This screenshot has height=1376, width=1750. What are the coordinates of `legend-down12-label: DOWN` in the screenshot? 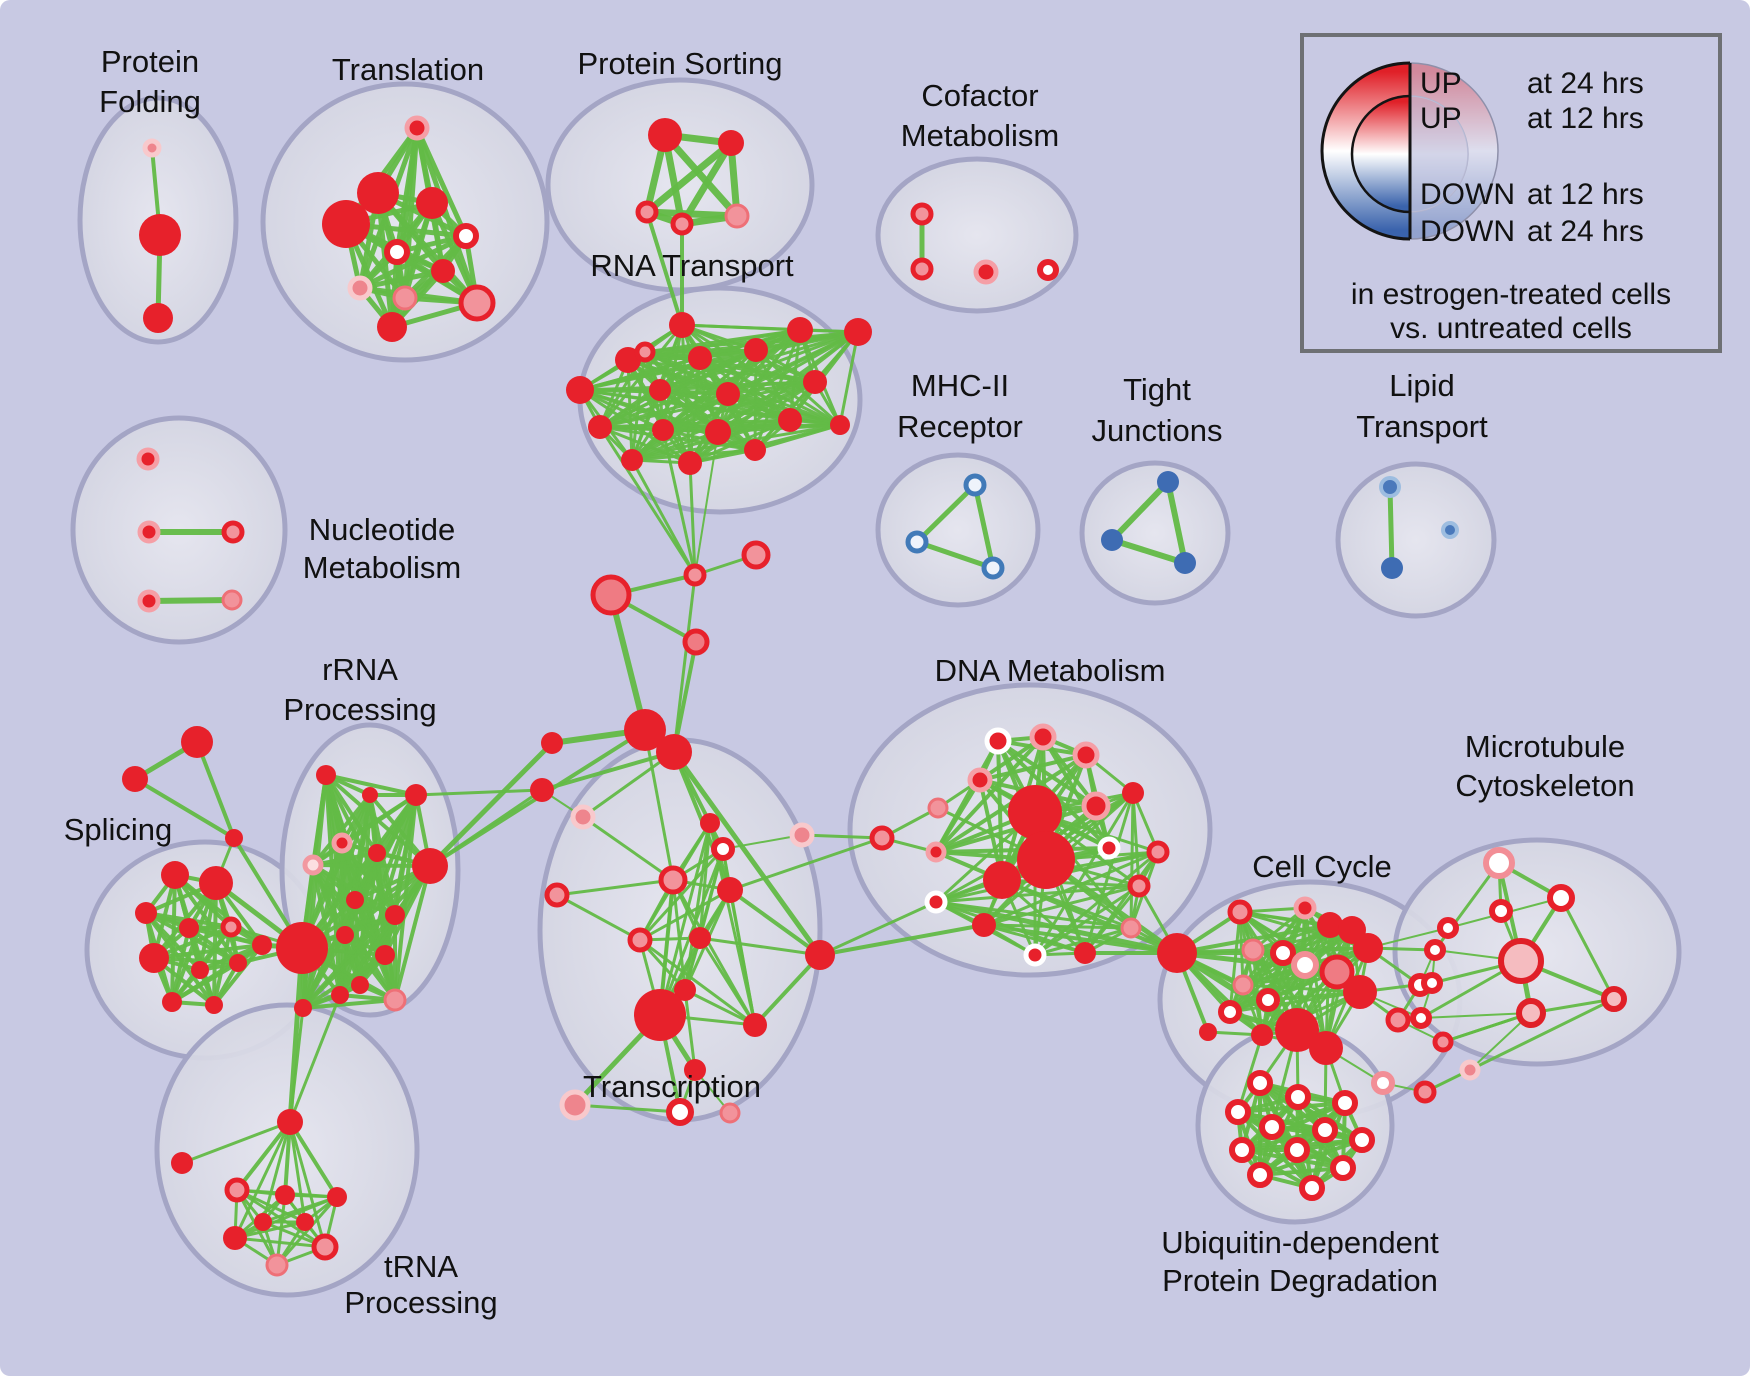 It's located at (1467, 194).